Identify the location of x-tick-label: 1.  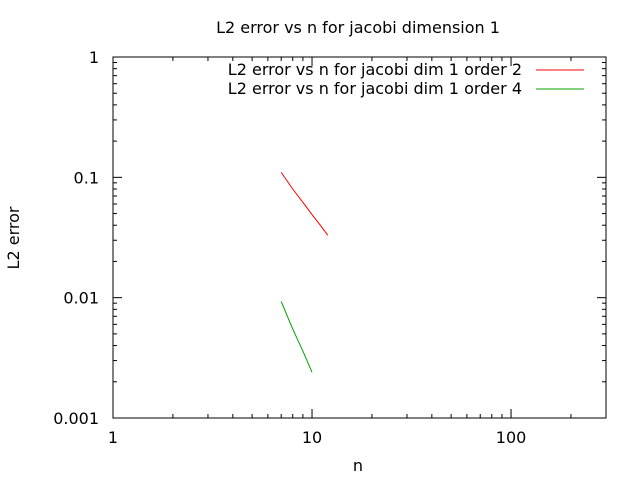
(113, 437).